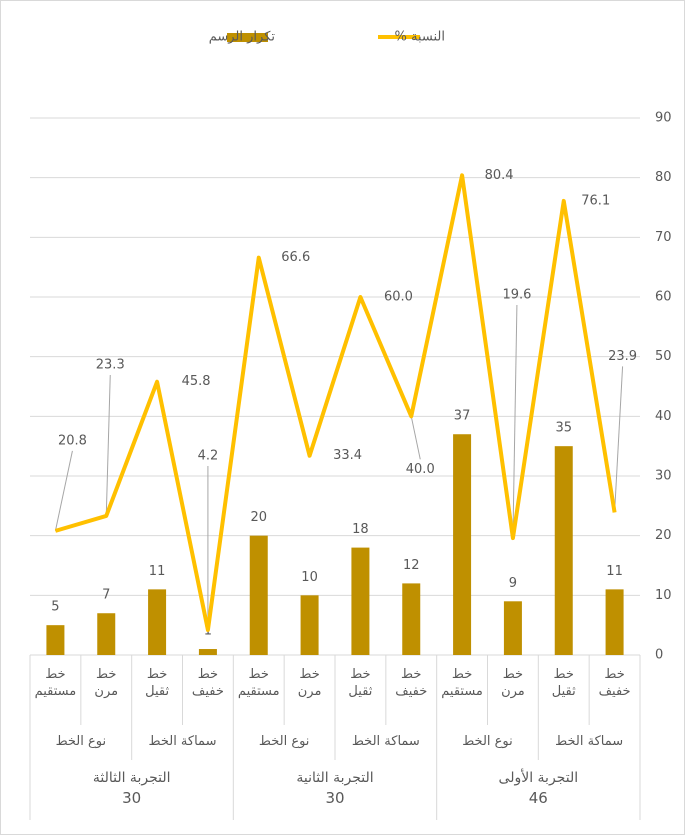  What do you see at coordinates (398, 297) in the screenshot?
I see `line-label: 60.0` at bounding box center [398, 297].